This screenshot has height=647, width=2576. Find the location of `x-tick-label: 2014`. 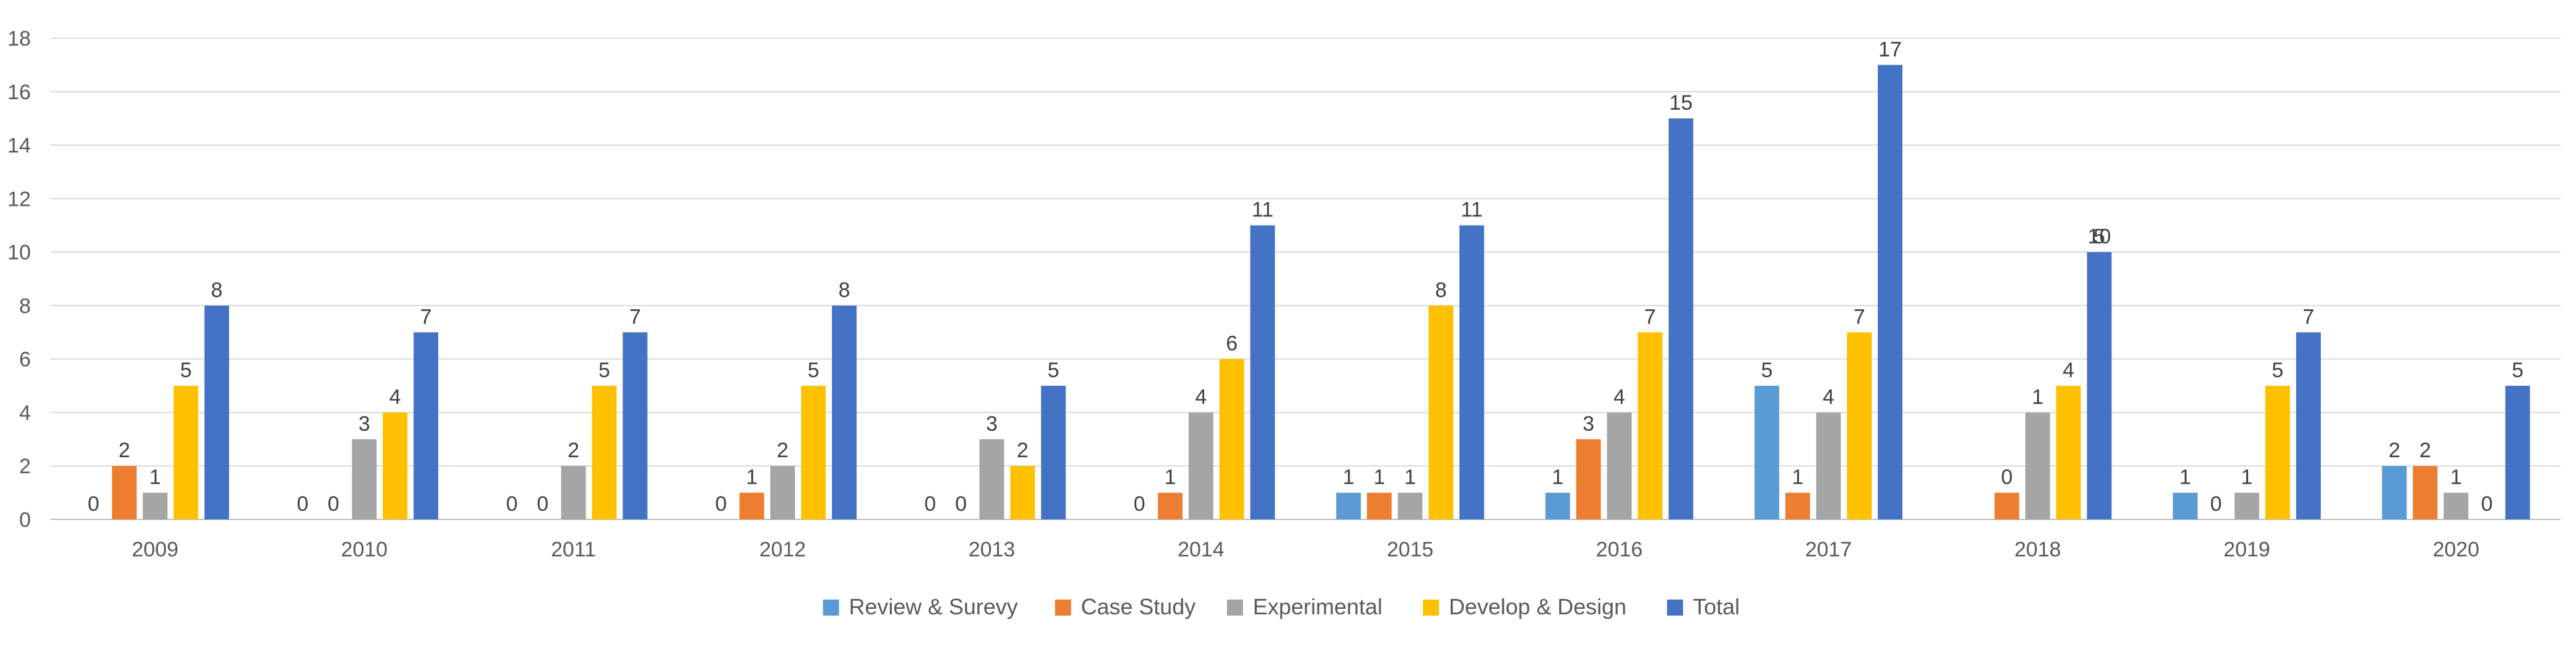

x-tick-label: 2014 is located at coordinates (1201, 549).